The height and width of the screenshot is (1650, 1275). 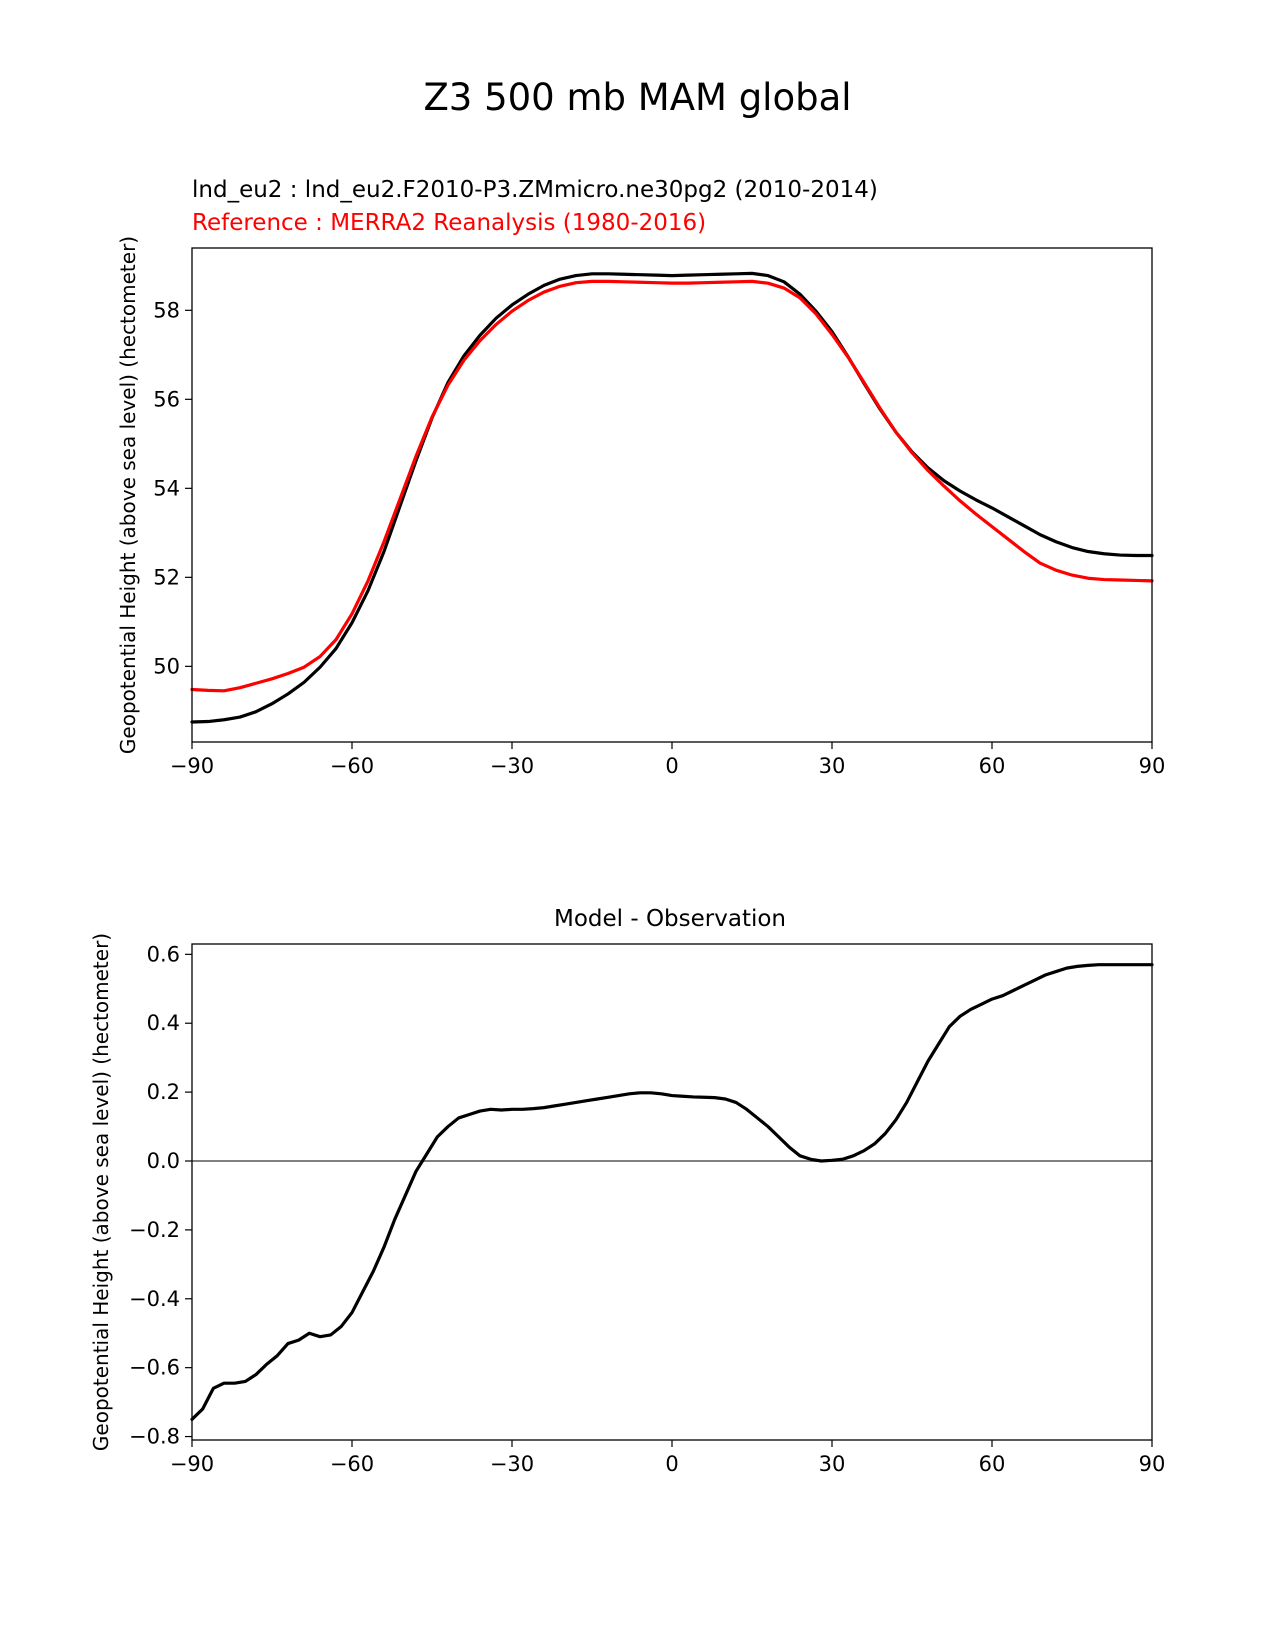 I want to click on figure-title: Z3 500 mb MAM global, so click(x=637, y=97).